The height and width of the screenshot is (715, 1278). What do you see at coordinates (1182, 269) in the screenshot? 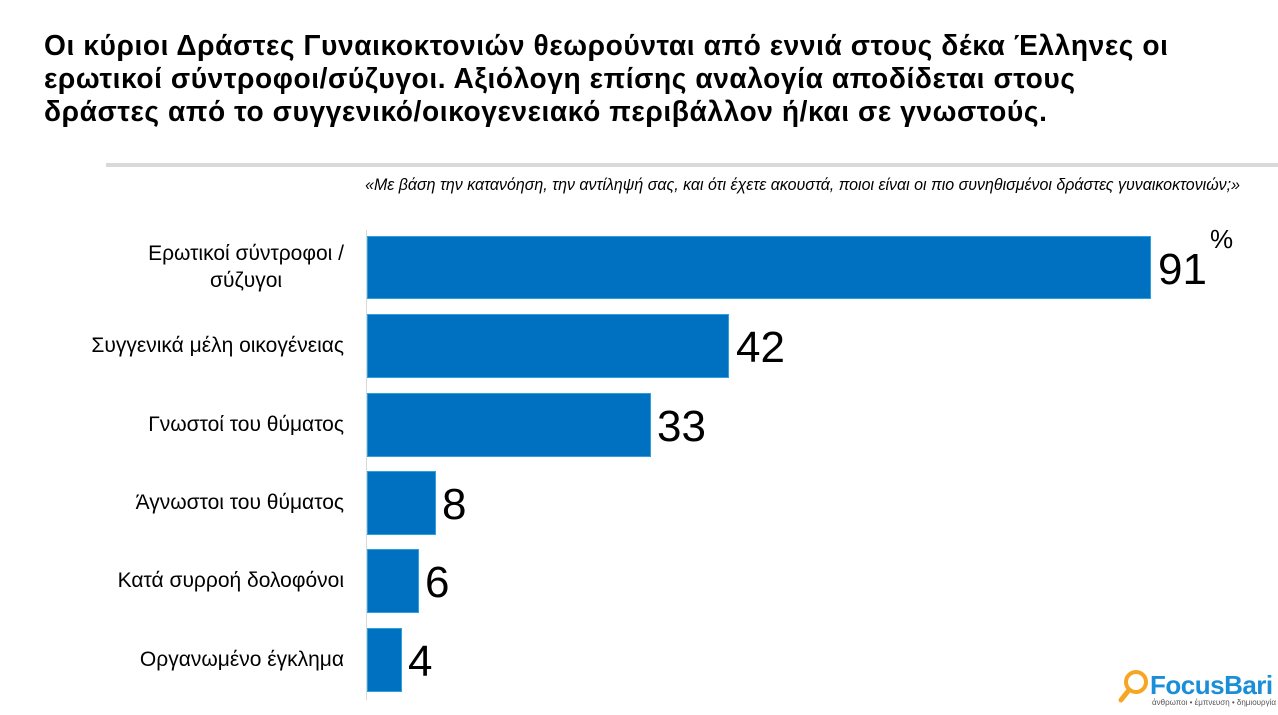
I see `value-label: 91` at bounding box center [1182, 269].